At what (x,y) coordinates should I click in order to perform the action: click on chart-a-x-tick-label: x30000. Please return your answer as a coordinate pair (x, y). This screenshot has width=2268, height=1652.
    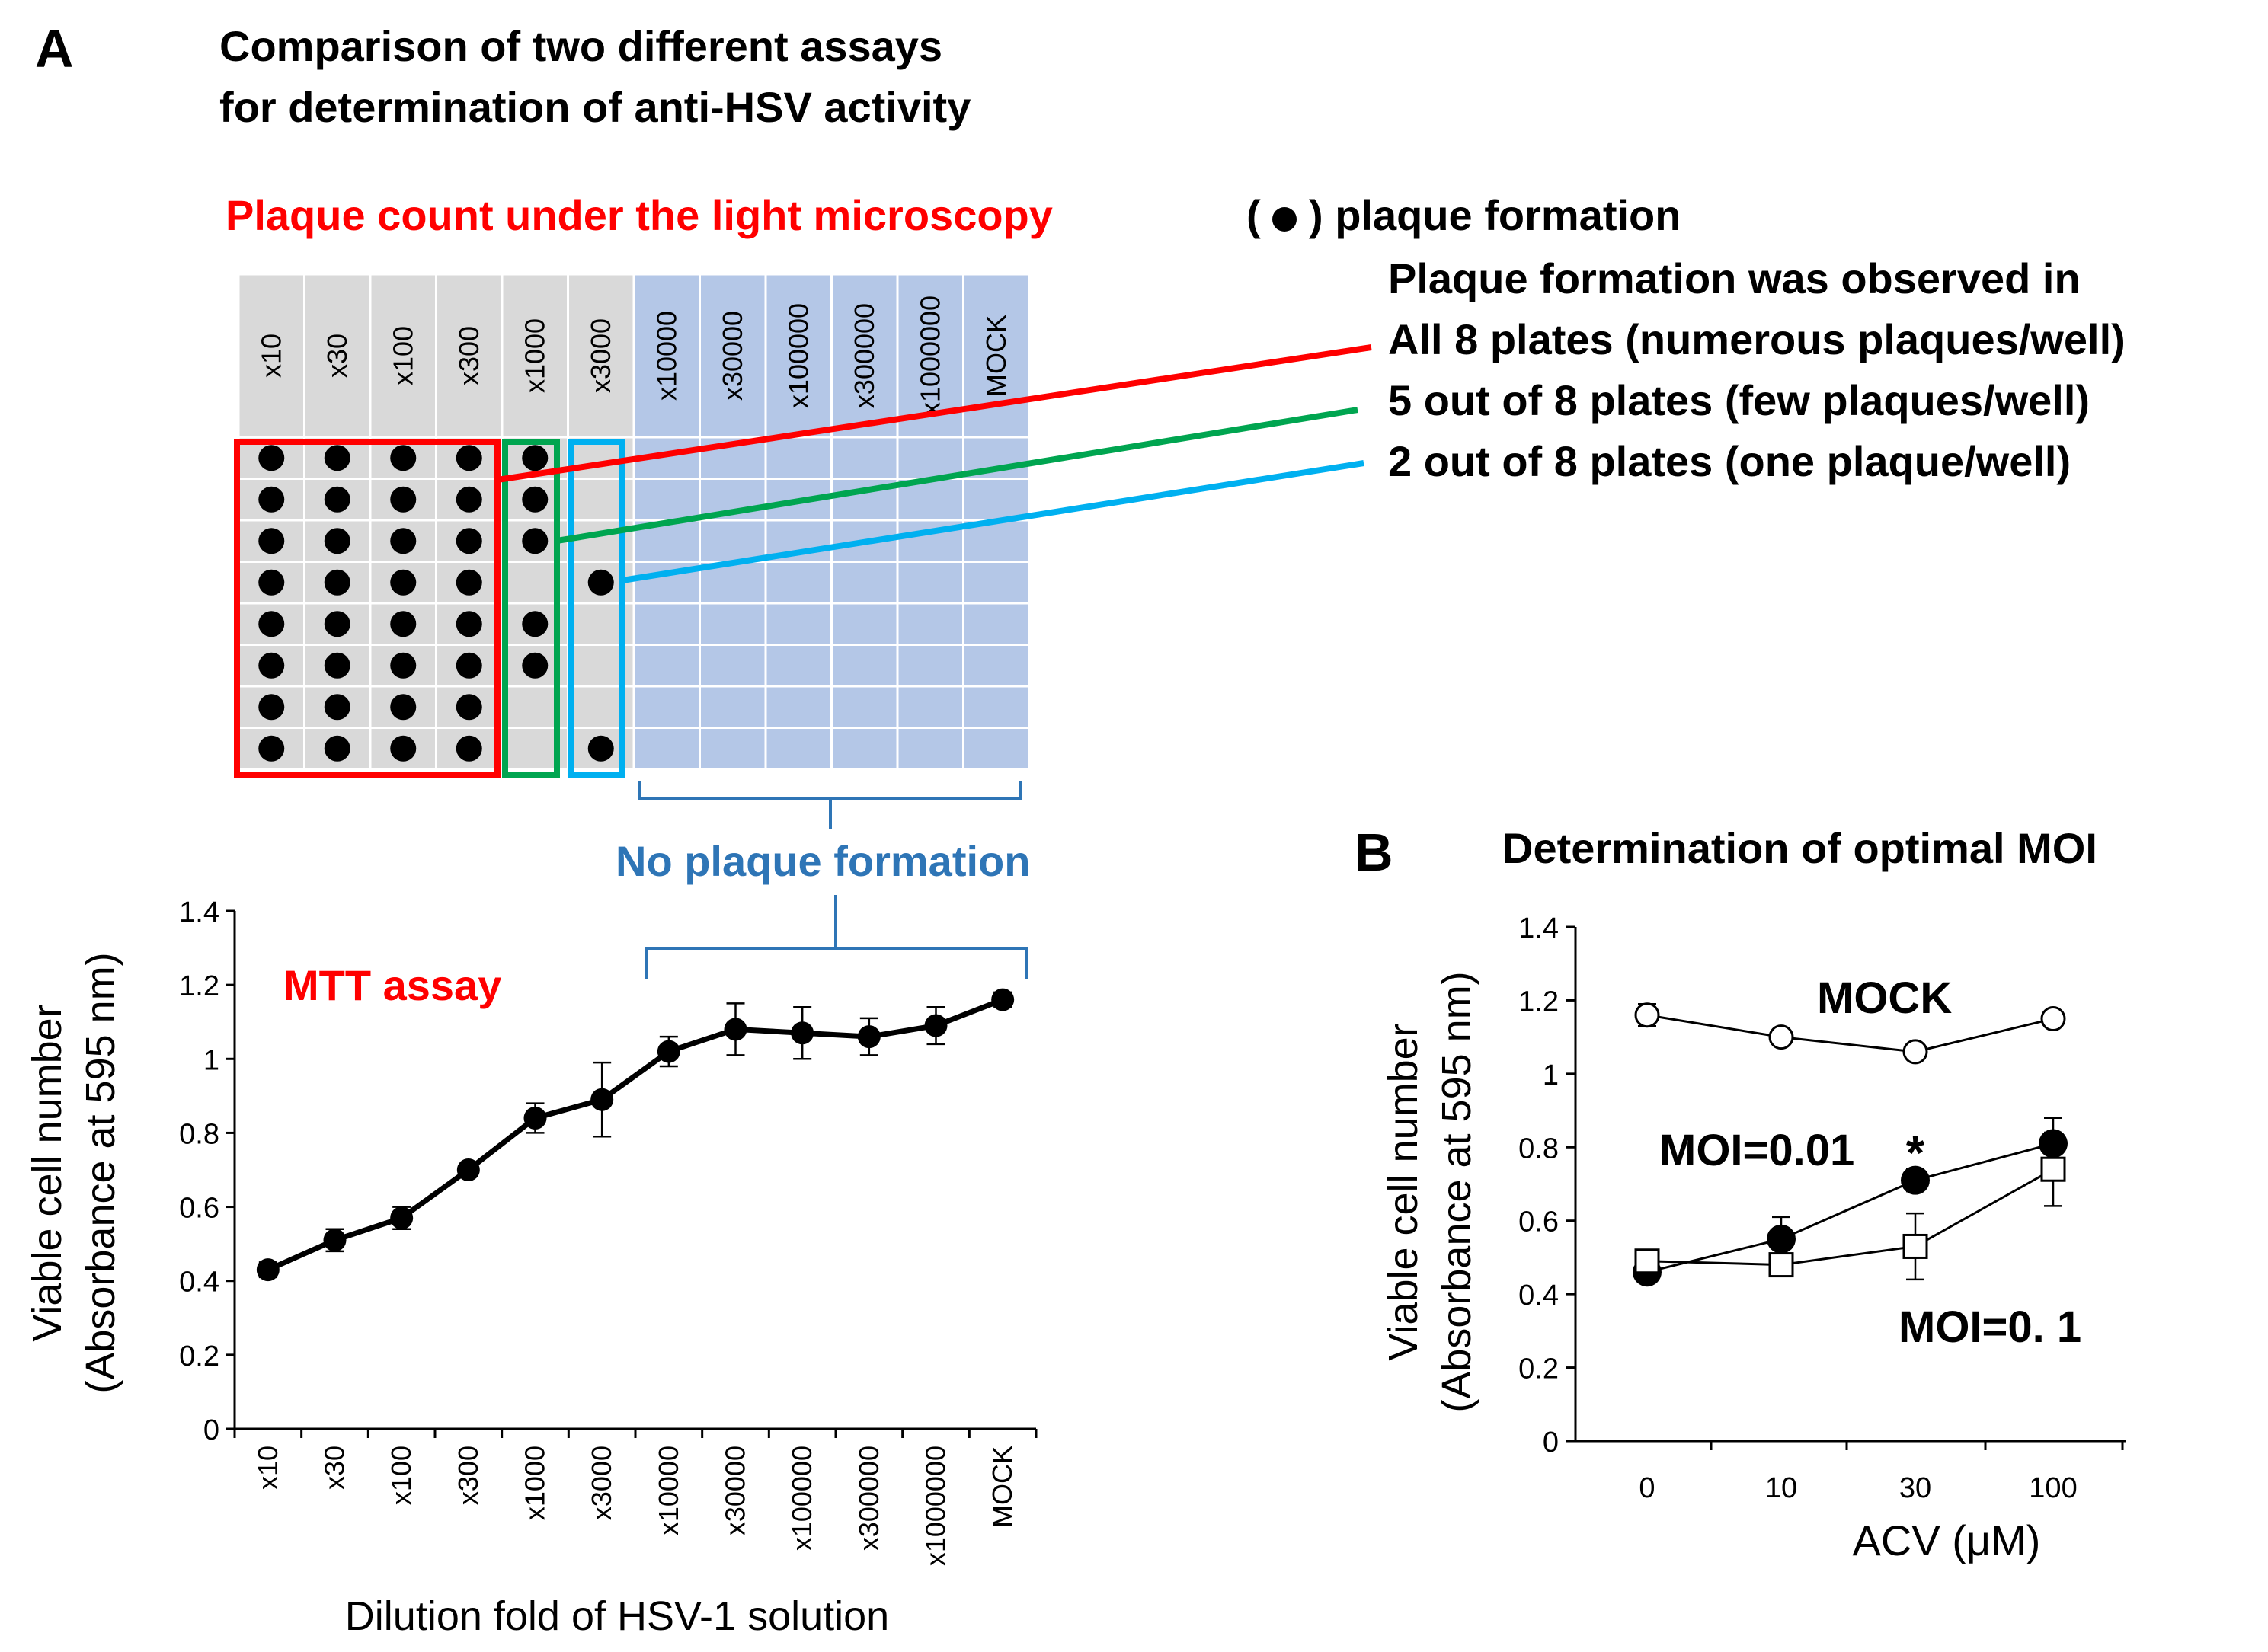
    Looking at the image, I should click on (735, 1490).